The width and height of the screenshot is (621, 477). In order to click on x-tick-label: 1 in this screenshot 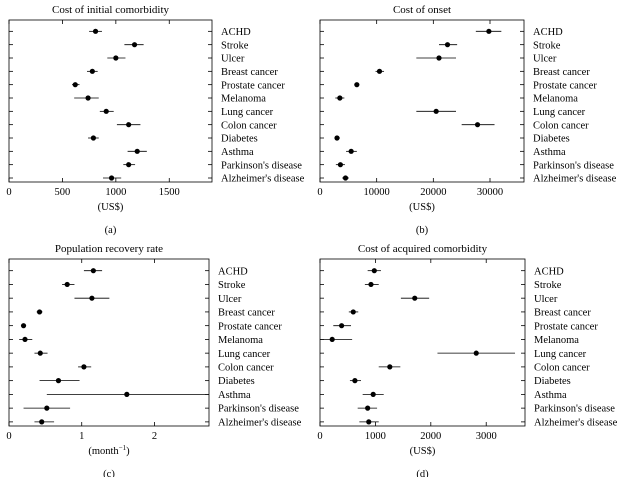, I will do `click(81, 436)`.